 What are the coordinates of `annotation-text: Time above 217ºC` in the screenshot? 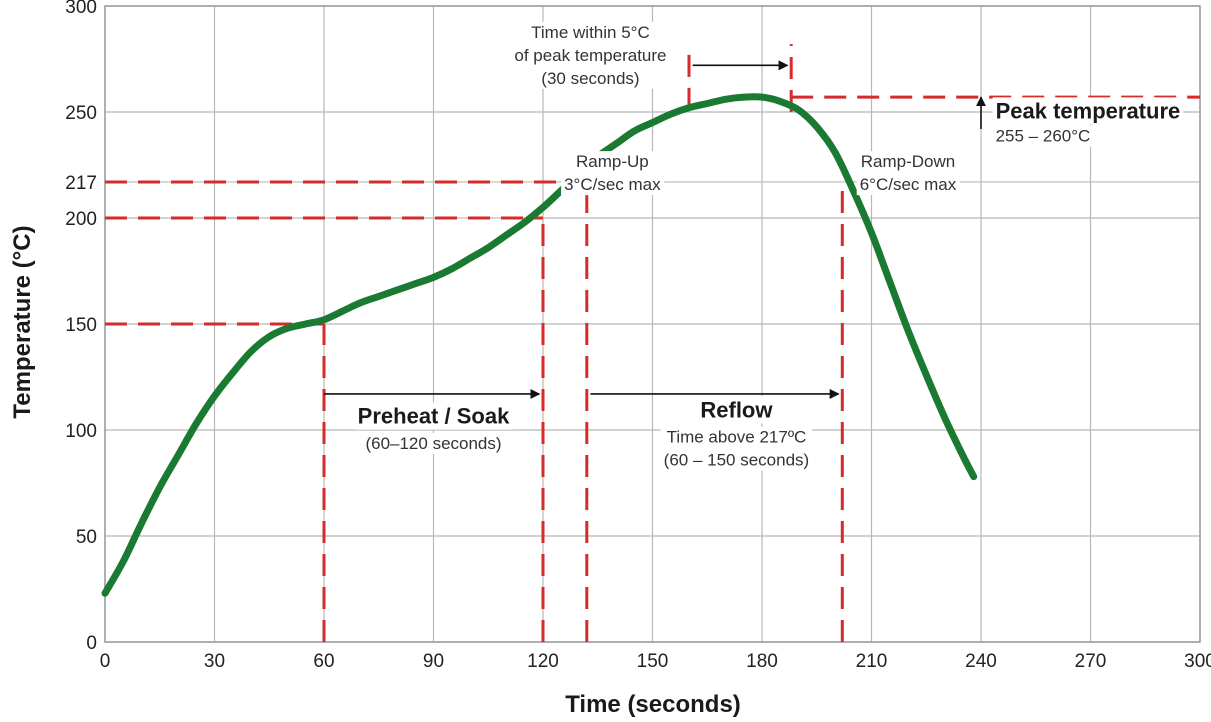 It's located at (737, 437).